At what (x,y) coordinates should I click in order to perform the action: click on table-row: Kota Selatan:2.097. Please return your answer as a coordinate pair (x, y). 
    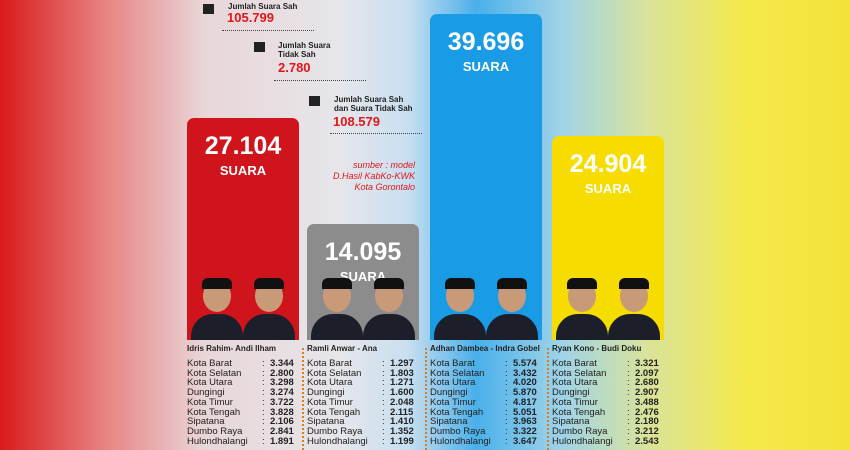
    Looking at the image, I should click on (611, 373).